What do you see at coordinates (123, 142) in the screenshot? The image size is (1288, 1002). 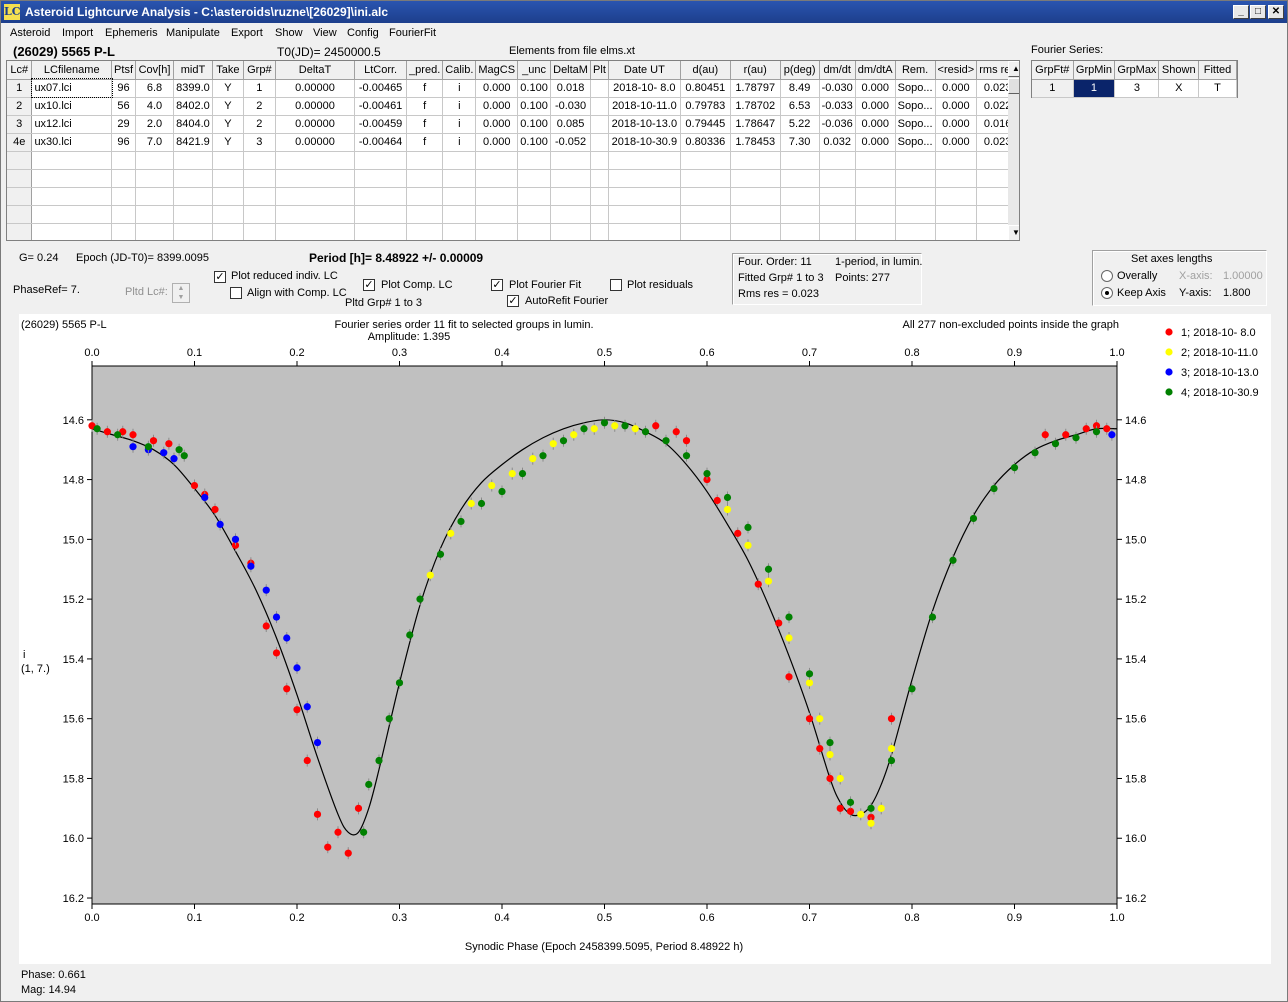 I see `table-cell: 96` at bounding box center [123, 142].